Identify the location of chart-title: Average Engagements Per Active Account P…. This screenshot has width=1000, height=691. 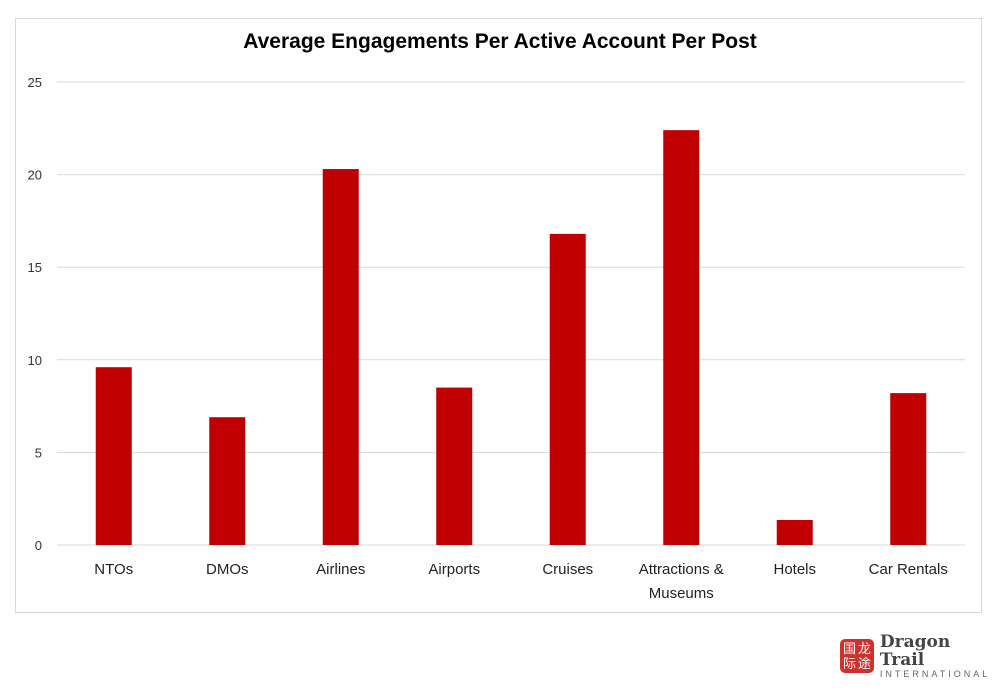
(500, 41).